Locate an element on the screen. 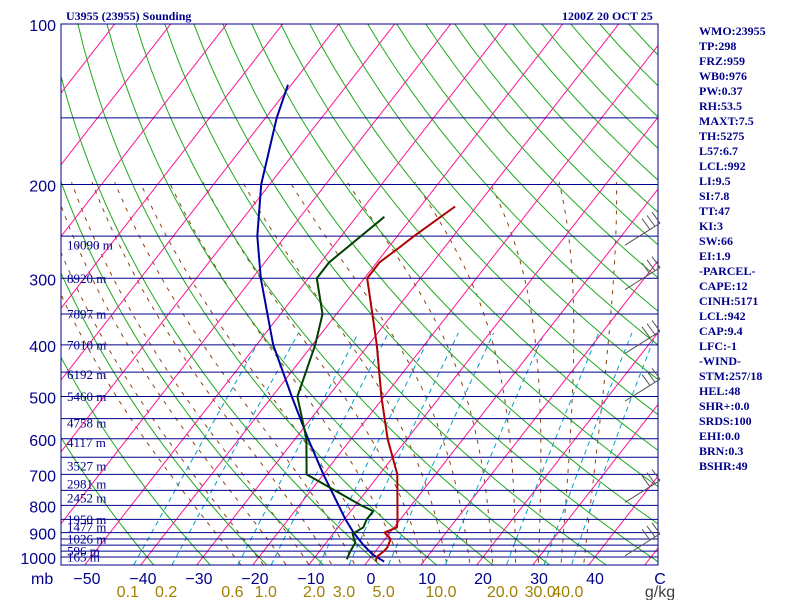 The width and height of the screenshot is (800, 600). temperature-trace is located at coordinates (411, 383).